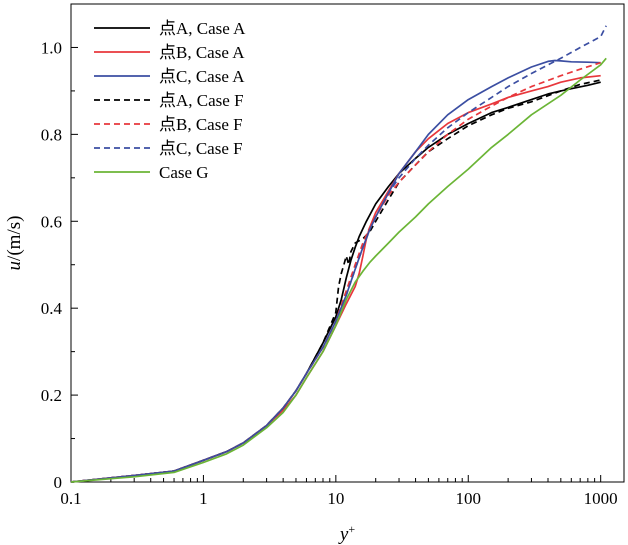 Image resolution: width=628 pixels, height=545 pixels. I want to click on y-tick-label: 0, so click(58, 482).